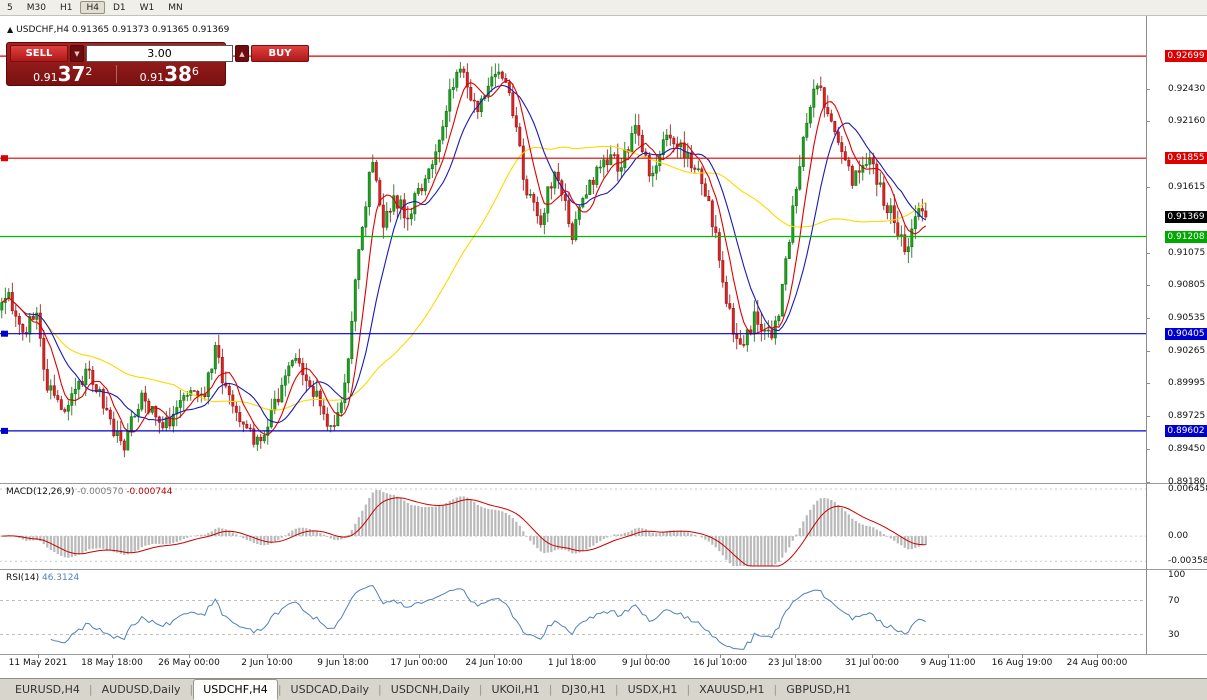 This screenshot has width=1207, height=700. What do you see at coordinates (267, 663) in the screenshot?
I see `date-axis-label: 2 Jun 10:00` at bounding box center [267, 663].